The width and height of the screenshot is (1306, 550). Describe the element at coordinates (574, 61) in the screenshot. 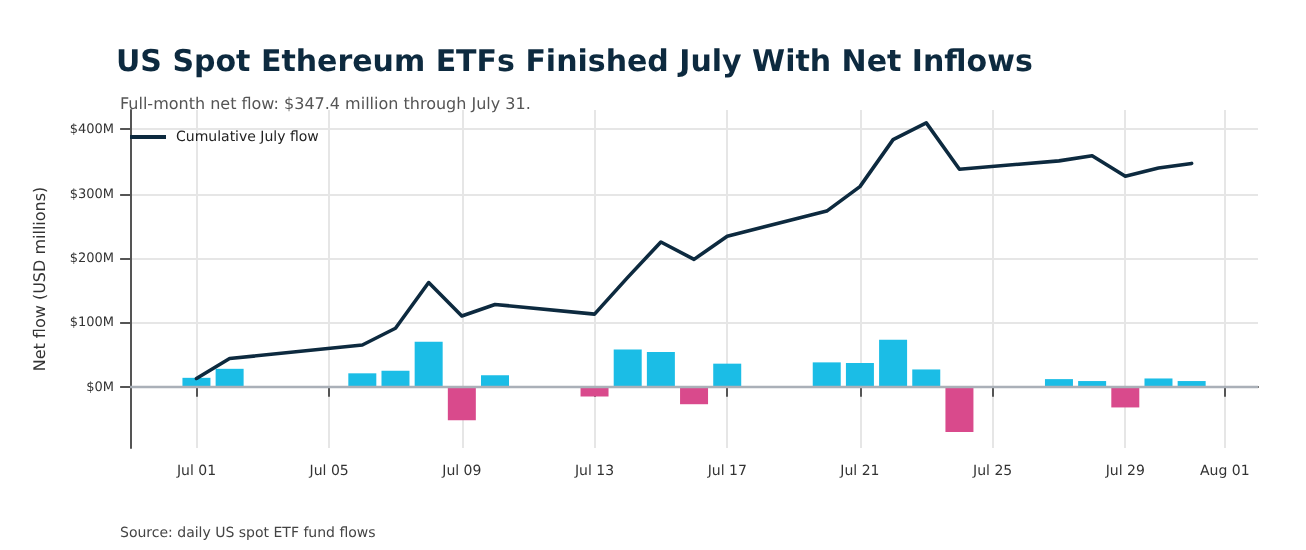

I see `chart-title: US Spot Ethereum ETFs Finished July With Net Inflows` at that location.